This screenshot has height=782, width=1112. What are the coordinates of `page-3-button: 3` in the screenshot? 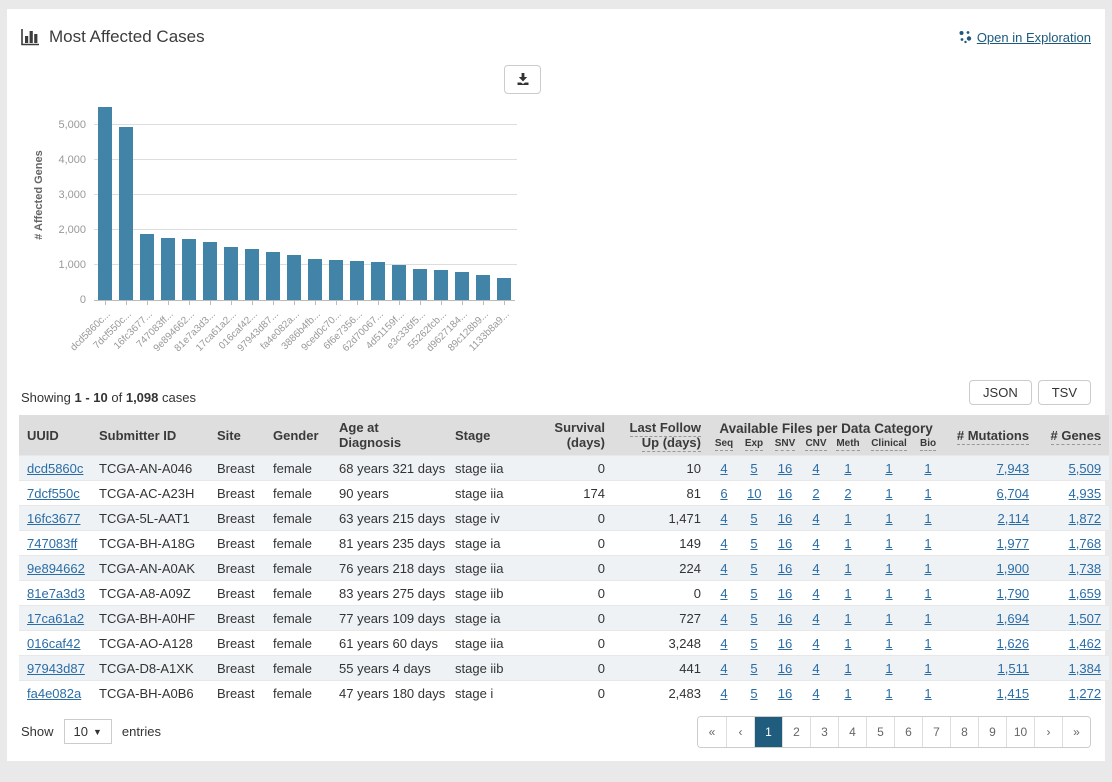 It's located at (824, 731).